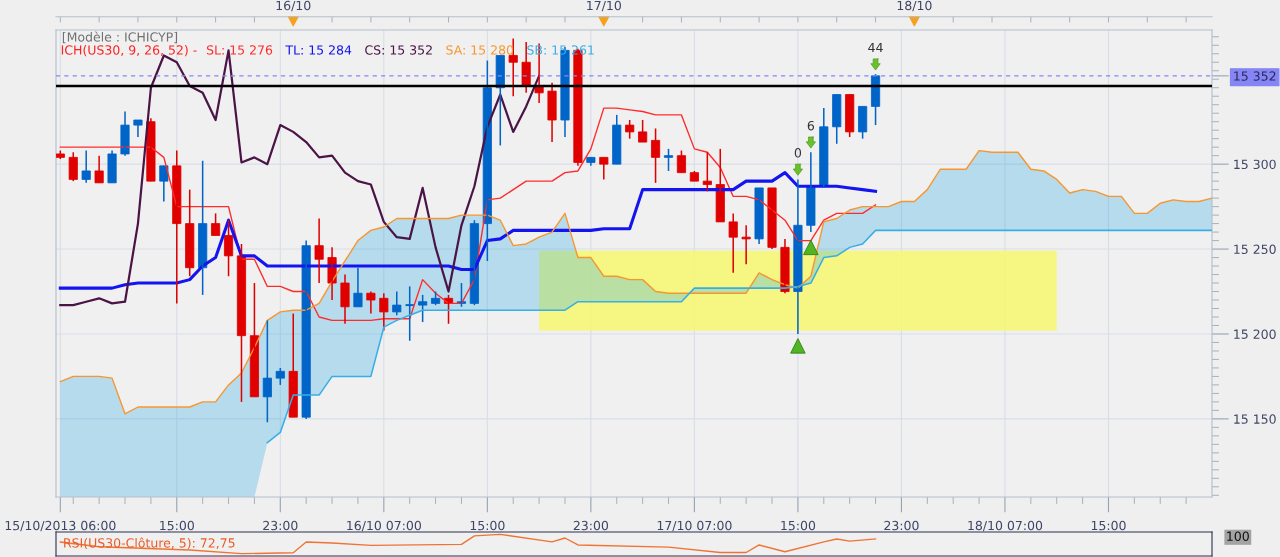  I want to click on y-tick-label: 15 352, so click(1255, 76).